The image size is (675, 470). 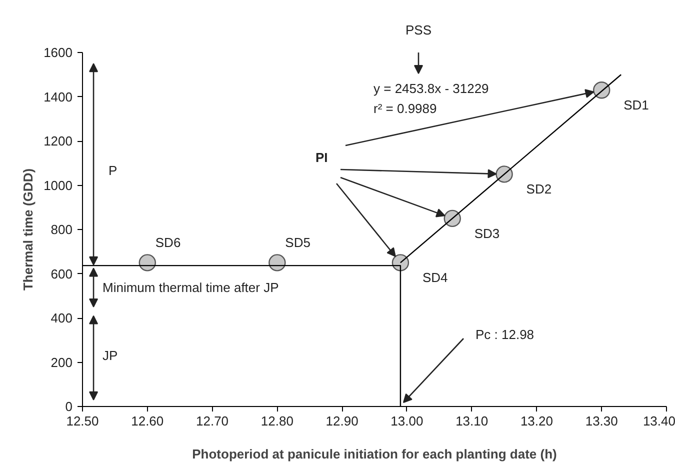 I want to click on x-tick-label: 12.60, so click(x=147, y=421).